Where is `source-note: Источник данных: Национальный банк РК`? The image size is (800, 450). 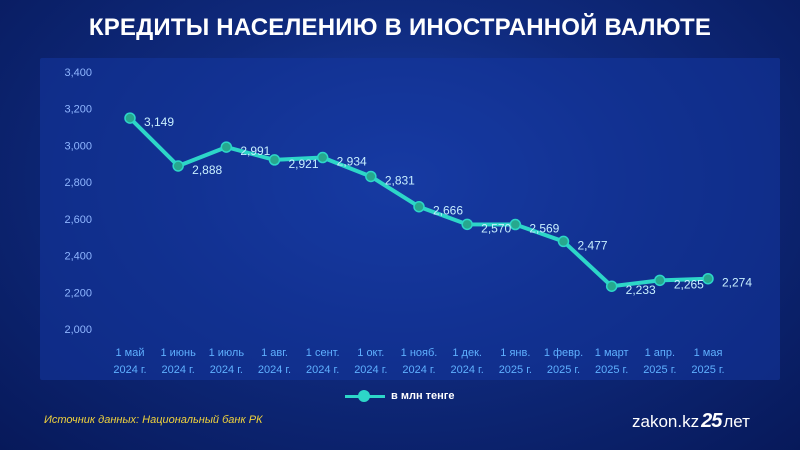
source-note: Источник данных: Национальный банк РК is located at coordinates (153, 420).